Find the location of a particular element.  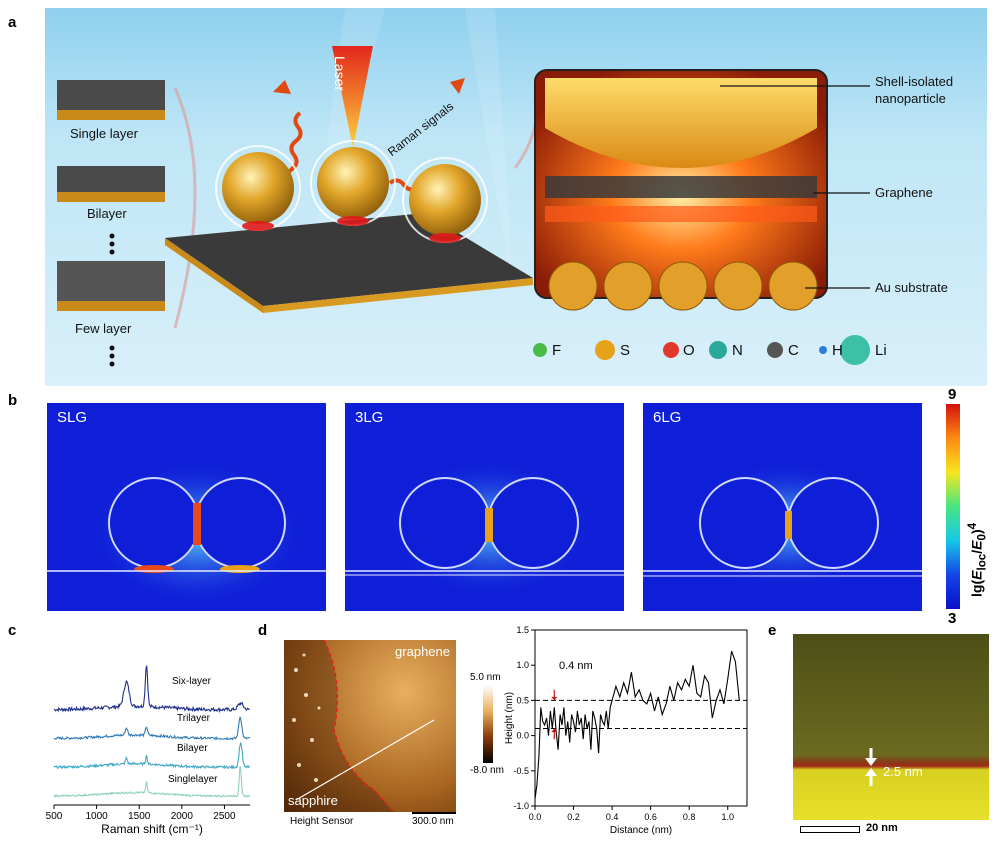

colorbar-min: 3 is located at coordinates (952, 618).